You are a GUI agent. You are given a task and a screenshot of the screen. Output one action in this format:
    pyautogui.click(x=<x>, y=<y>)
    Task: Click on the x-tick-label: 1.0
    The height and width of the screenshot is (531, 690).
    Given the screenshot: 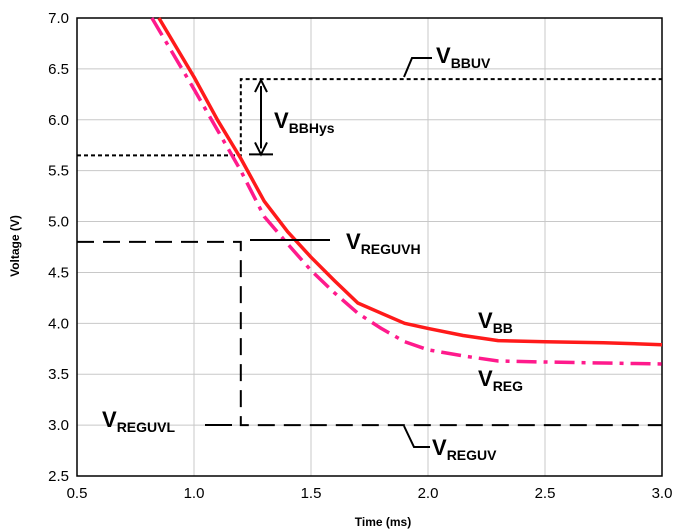 What is the action you would take?
    pyautogui.click(x=194, y=493)
    